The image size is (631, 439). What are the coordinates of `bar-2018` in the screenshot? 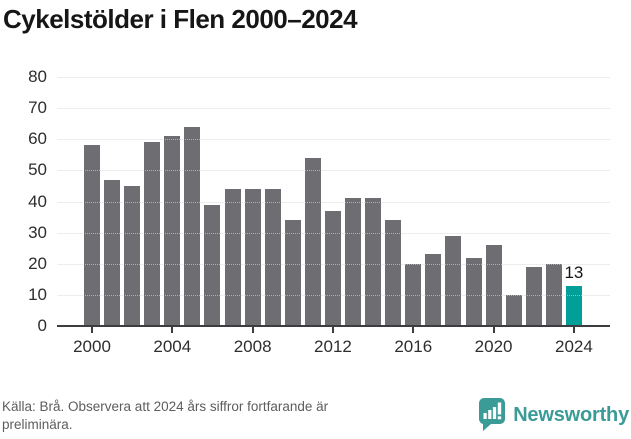 It's located at (453, 280).